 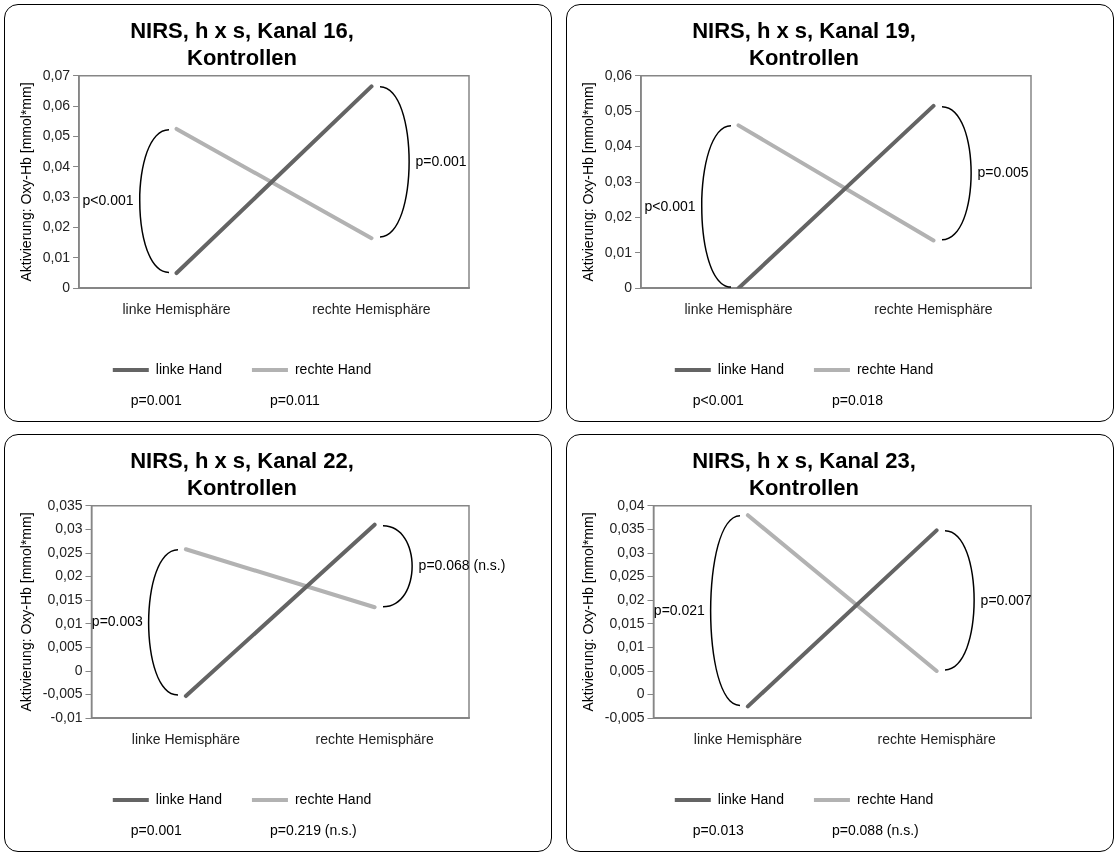 What do you see at coordinates (718, 829) in the screenshot?
I see `text: p=0.013` at bounding box center [718, 829].